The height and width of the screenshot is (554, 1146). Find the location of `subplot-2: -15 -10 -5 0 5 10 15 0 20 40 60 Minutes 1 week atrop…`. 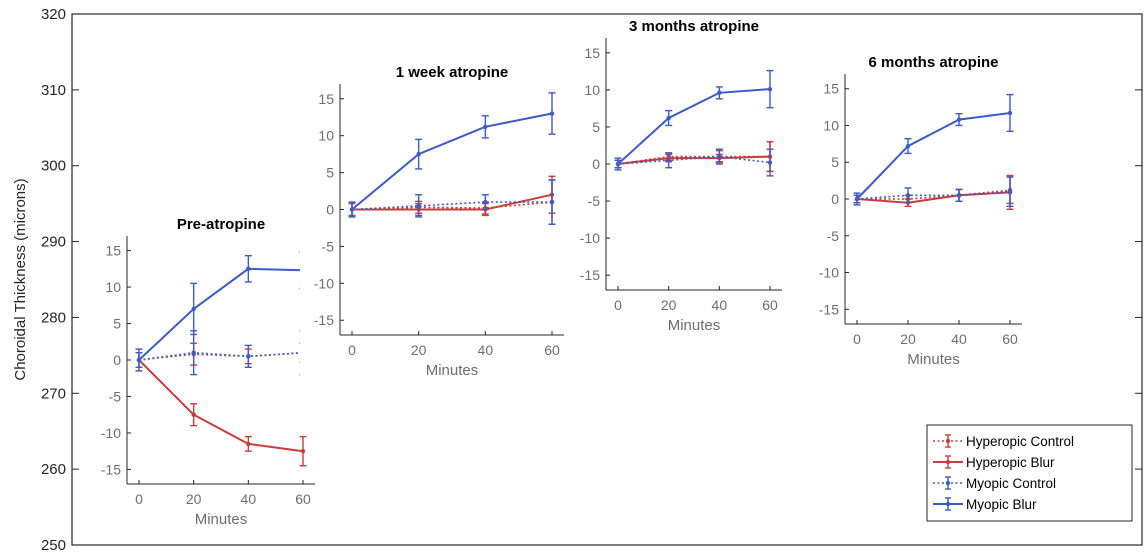

subplot-2: -15 -10 -5 0 5 10 15 0 20 40 60 Minutes 1 week atrop… is located at coordinates (434, 223).